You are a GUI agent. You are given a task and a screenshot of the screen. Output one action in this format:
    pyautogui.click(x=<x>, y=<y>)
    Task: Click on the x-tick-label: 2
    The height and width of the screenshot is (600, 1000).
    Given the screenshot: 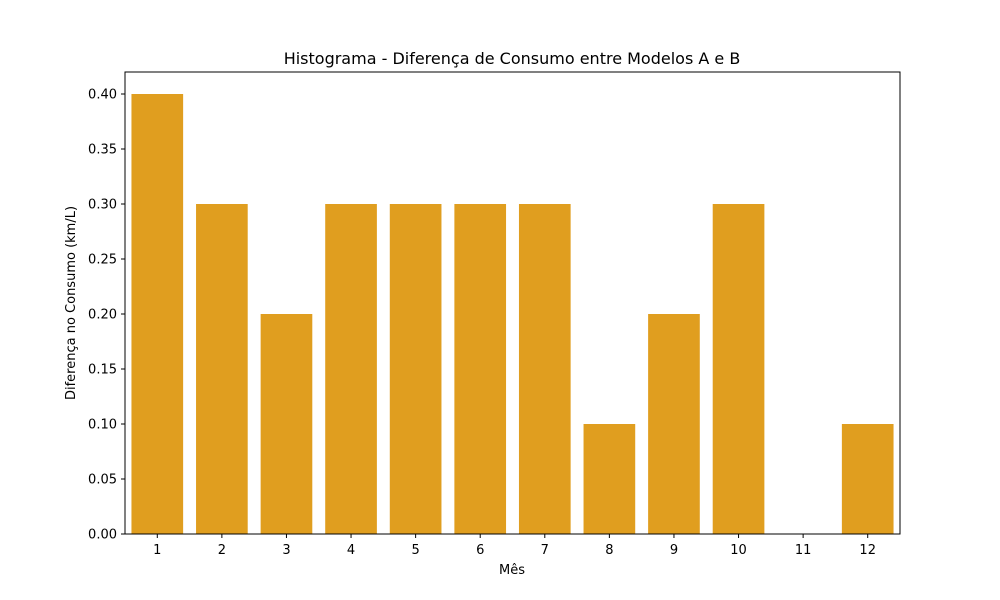 What is the action you would take?
    pyautogui.click(x=222, y=550)
    